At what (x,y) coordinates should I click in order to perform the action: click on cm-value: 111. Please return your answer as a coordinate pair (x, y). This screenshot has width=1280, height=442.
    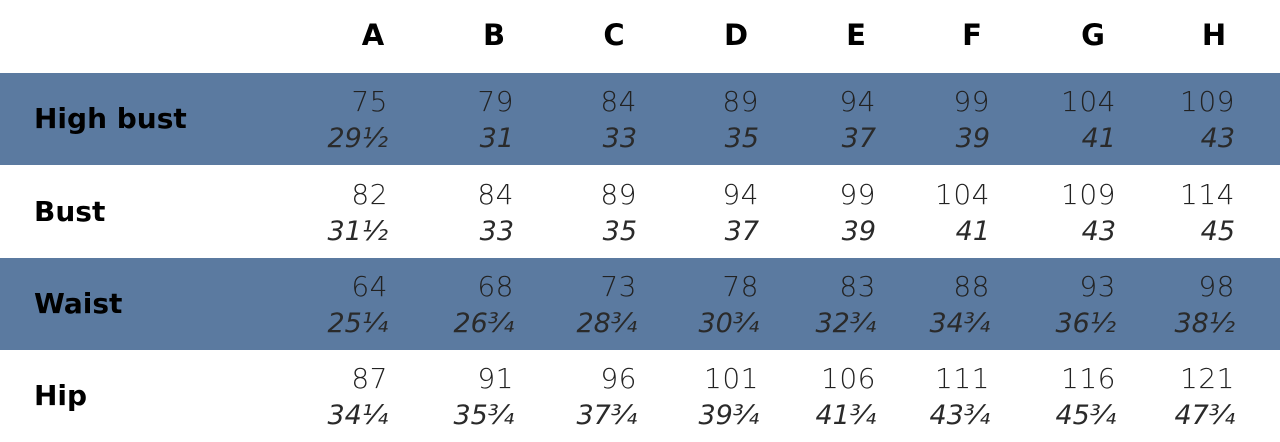
    Looking at the image, I should click on (962, 378).